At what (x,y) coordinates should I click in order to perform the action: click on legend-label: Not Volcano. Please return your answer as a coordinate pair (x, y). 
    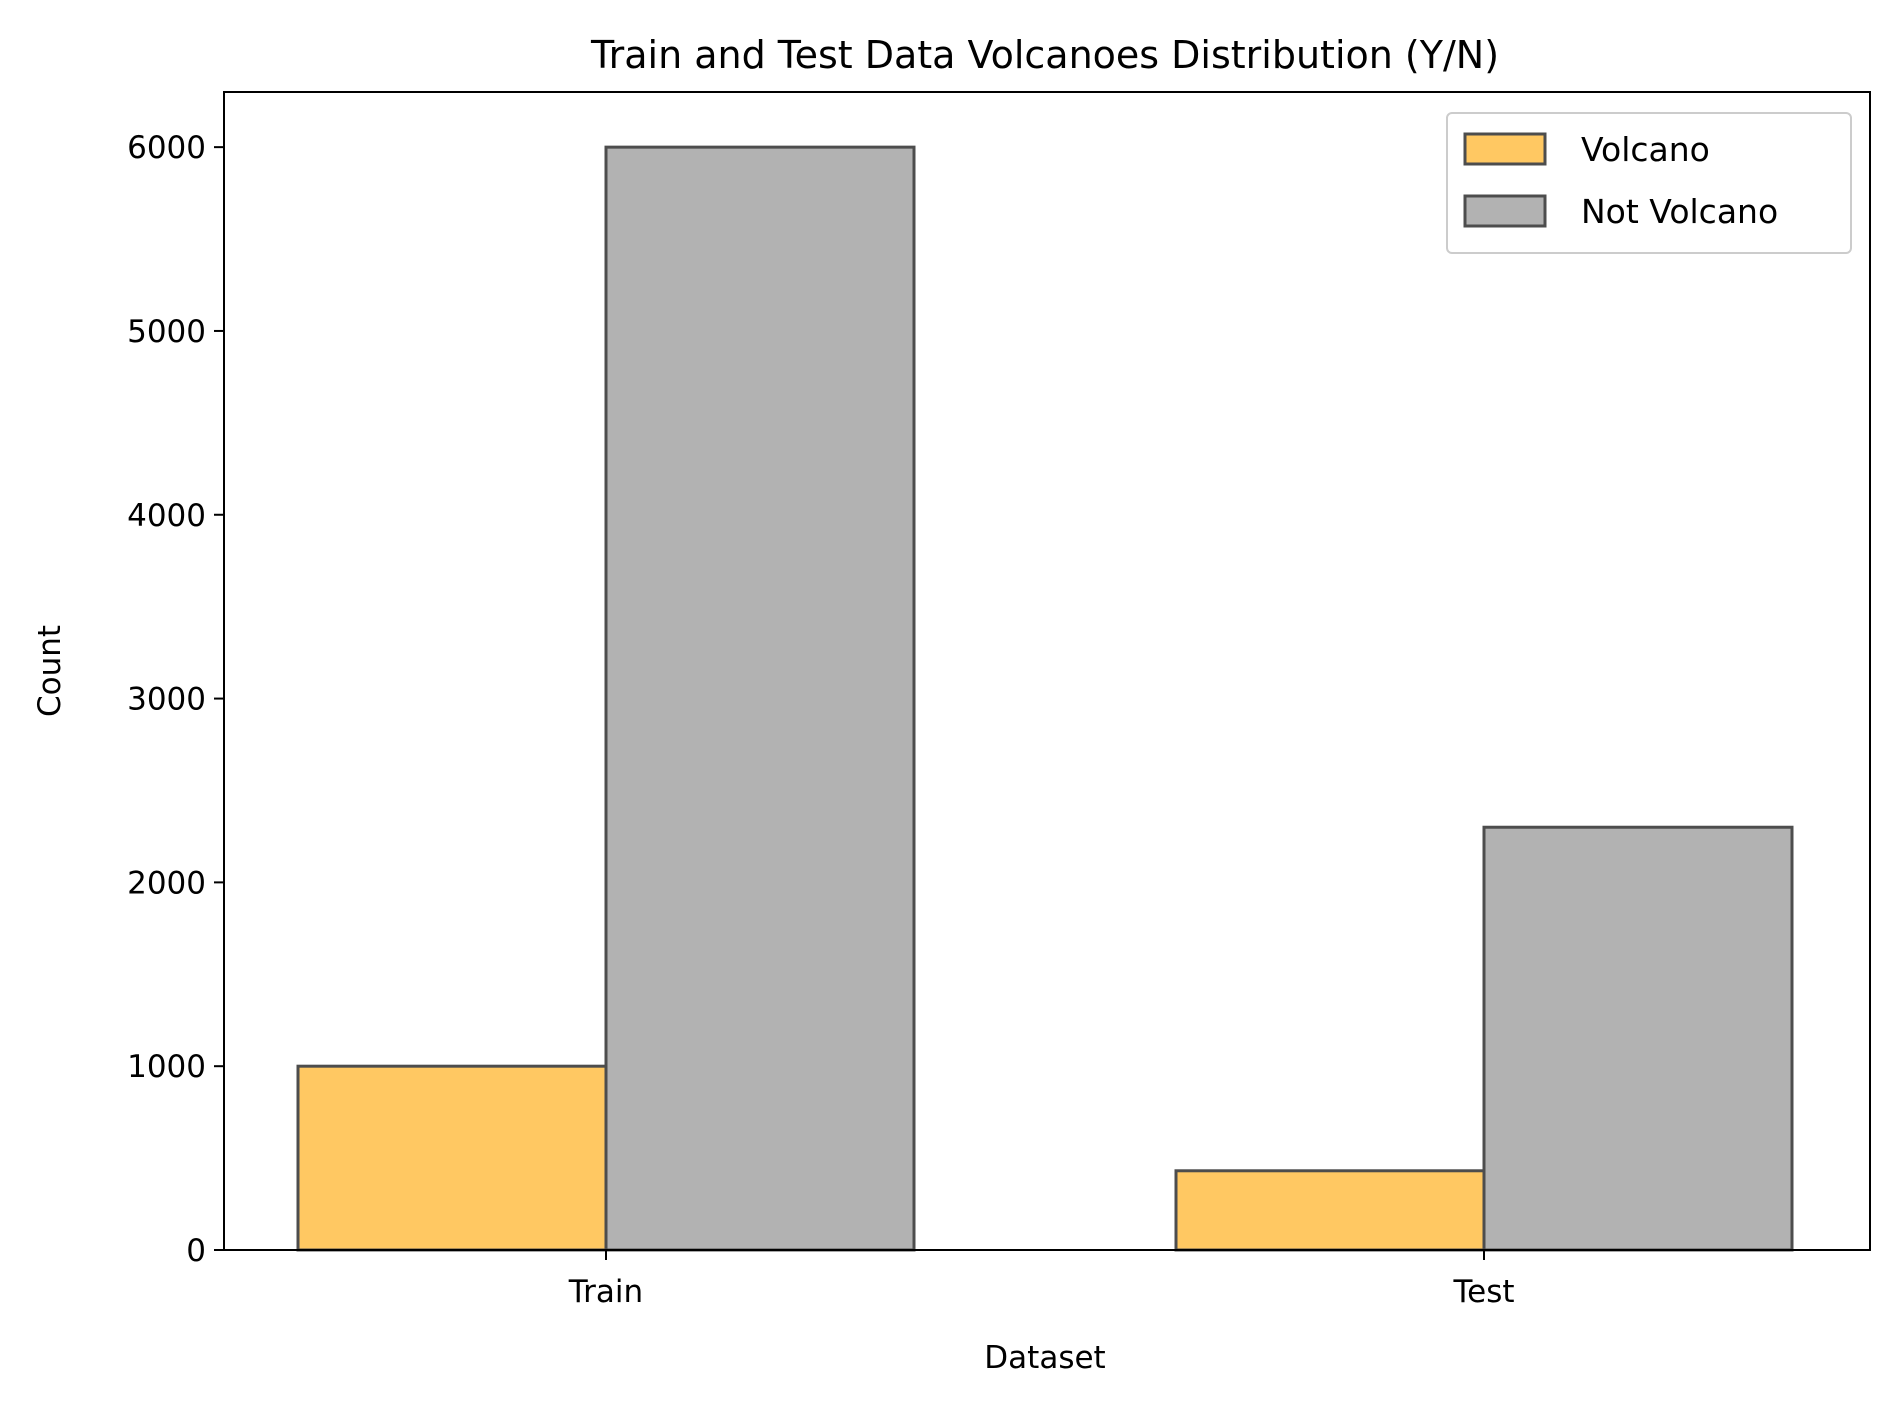
    Looking at the image, I should click on (1679, 211).